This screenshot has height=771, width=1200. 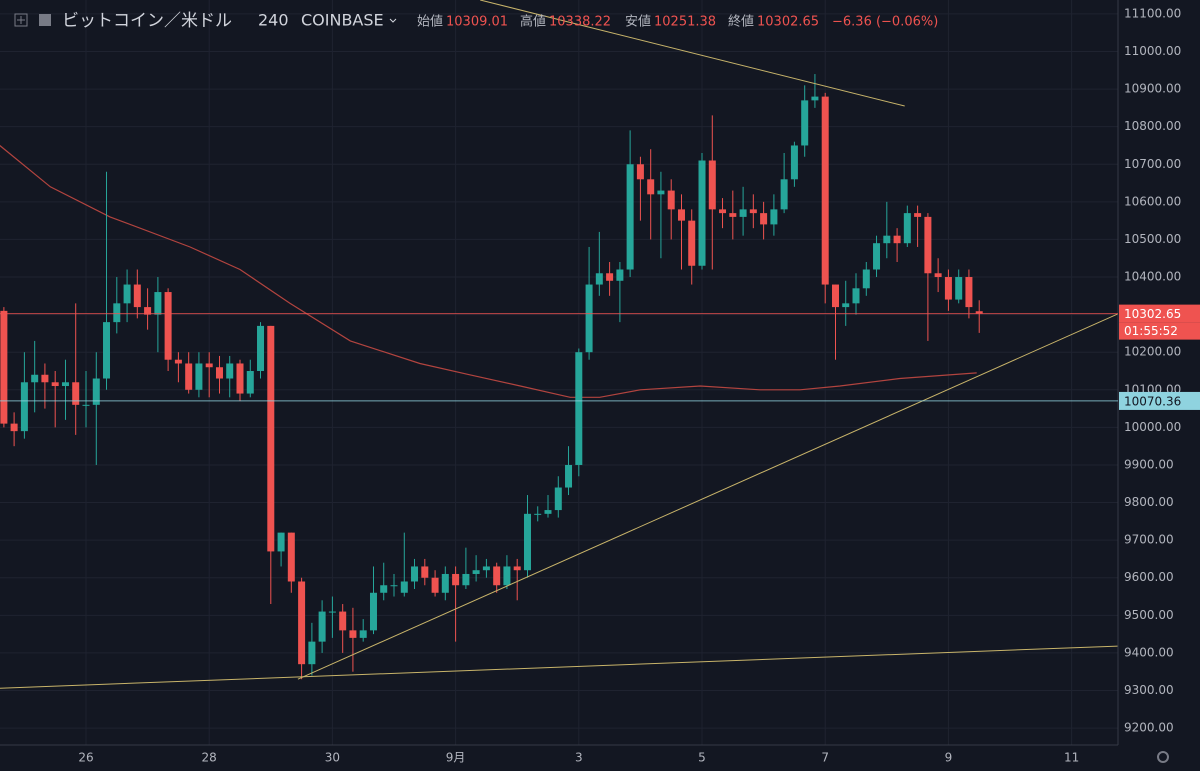 I want to click on ohlc-value: 10302.65, so click(x=788, y=22).